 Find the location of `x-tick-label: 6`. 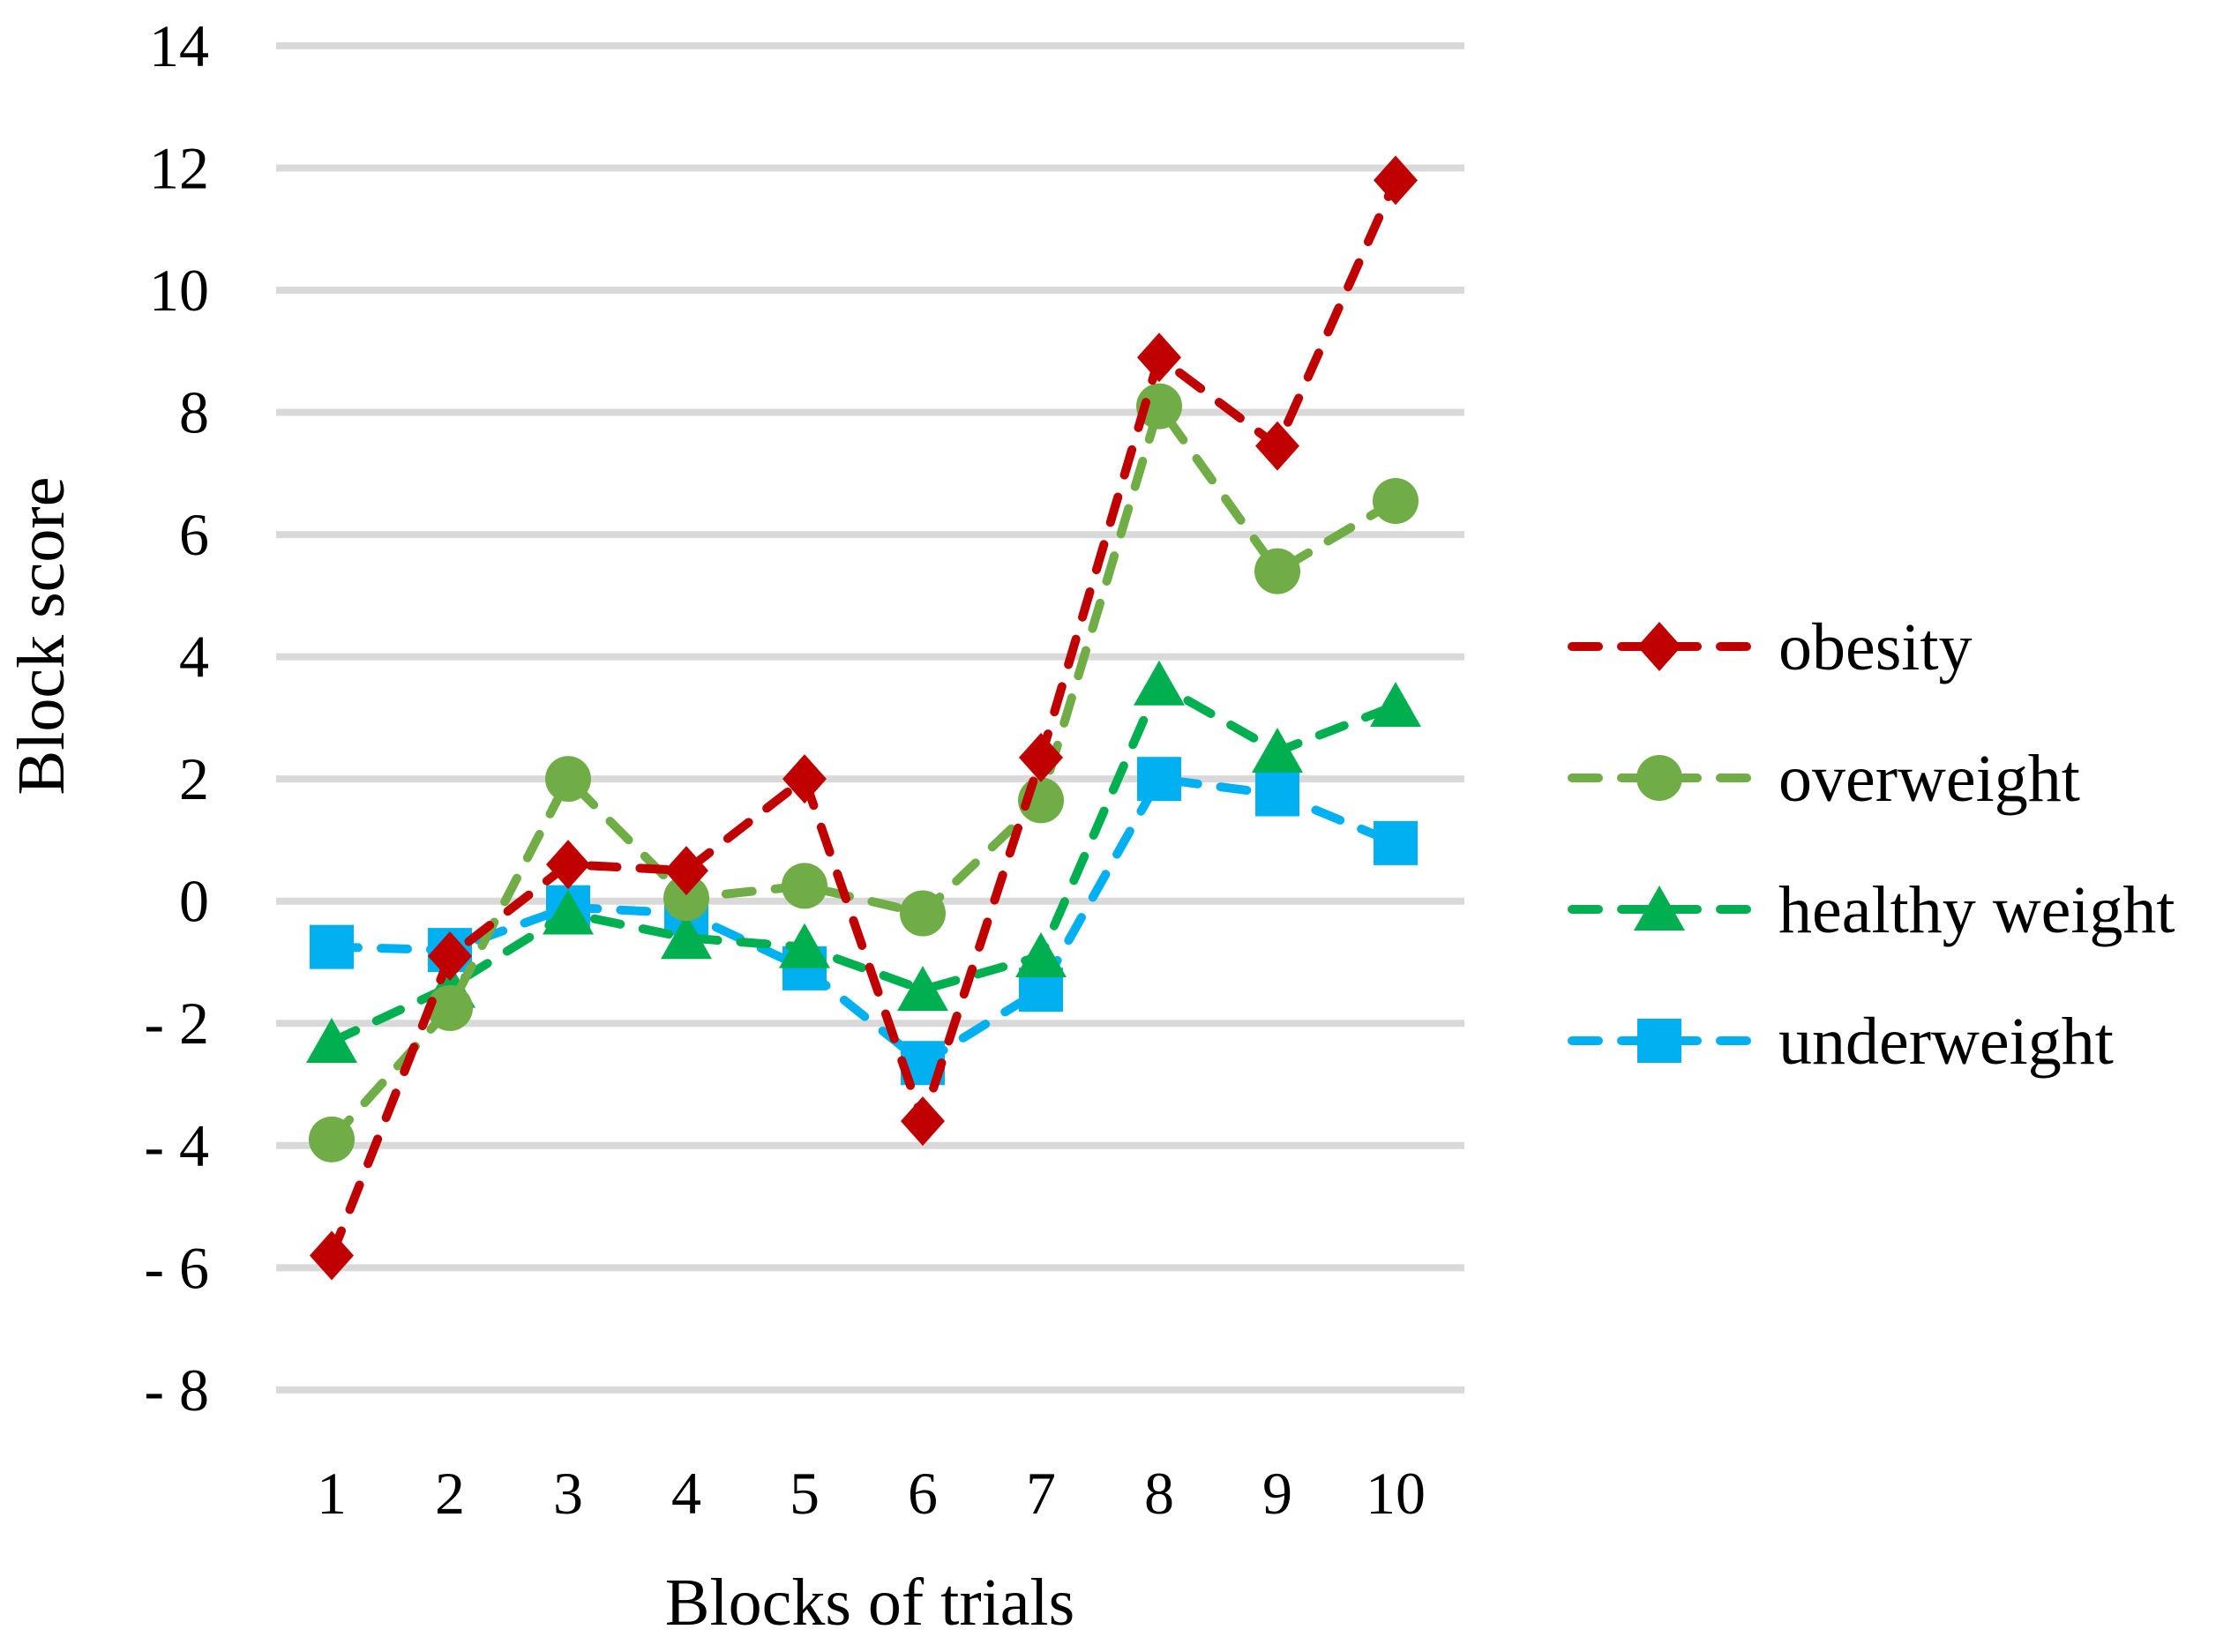

x-tick-label: 6 is located at coordinates (923, 1493).